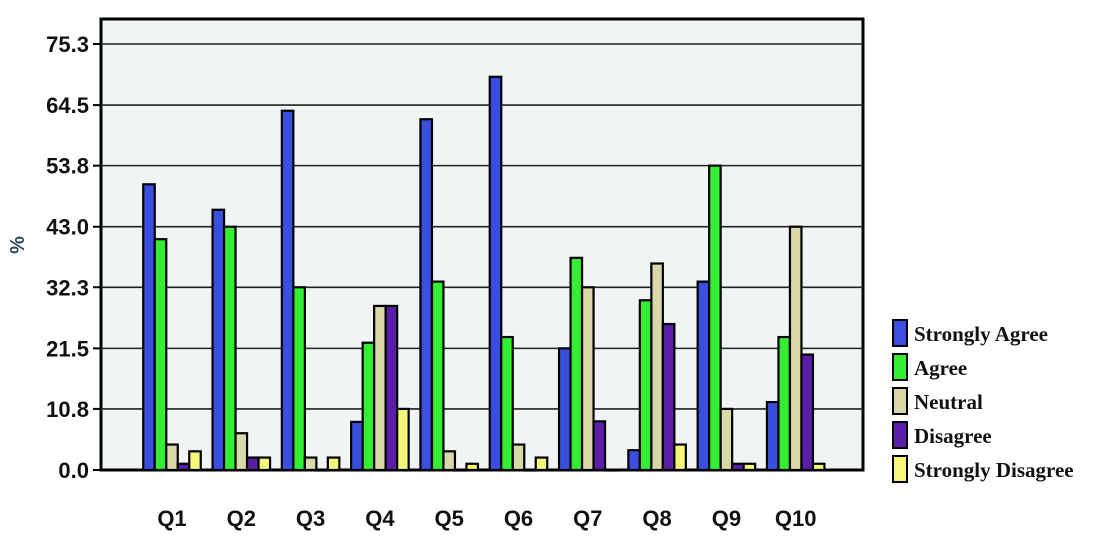  I want to click on legend-label: Strongly Disagree, so click(994, 470).